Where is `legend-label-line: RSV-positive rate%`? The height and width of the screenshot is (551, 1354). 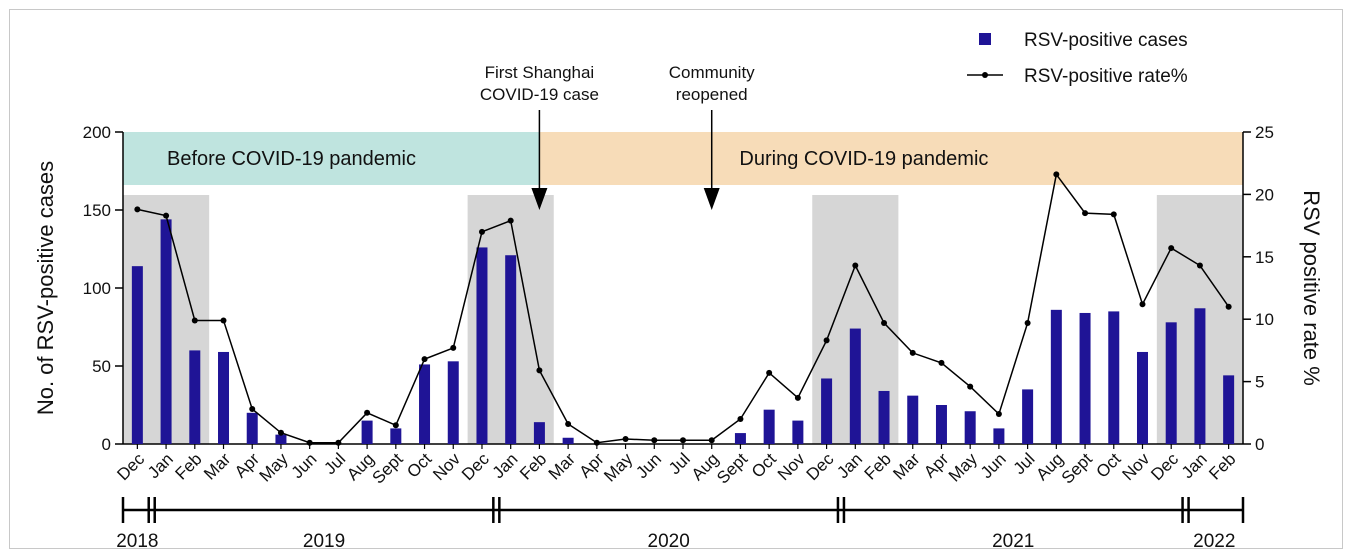
legend-label-line: RSV-positive rate% is located at coordinates (1106, 76).